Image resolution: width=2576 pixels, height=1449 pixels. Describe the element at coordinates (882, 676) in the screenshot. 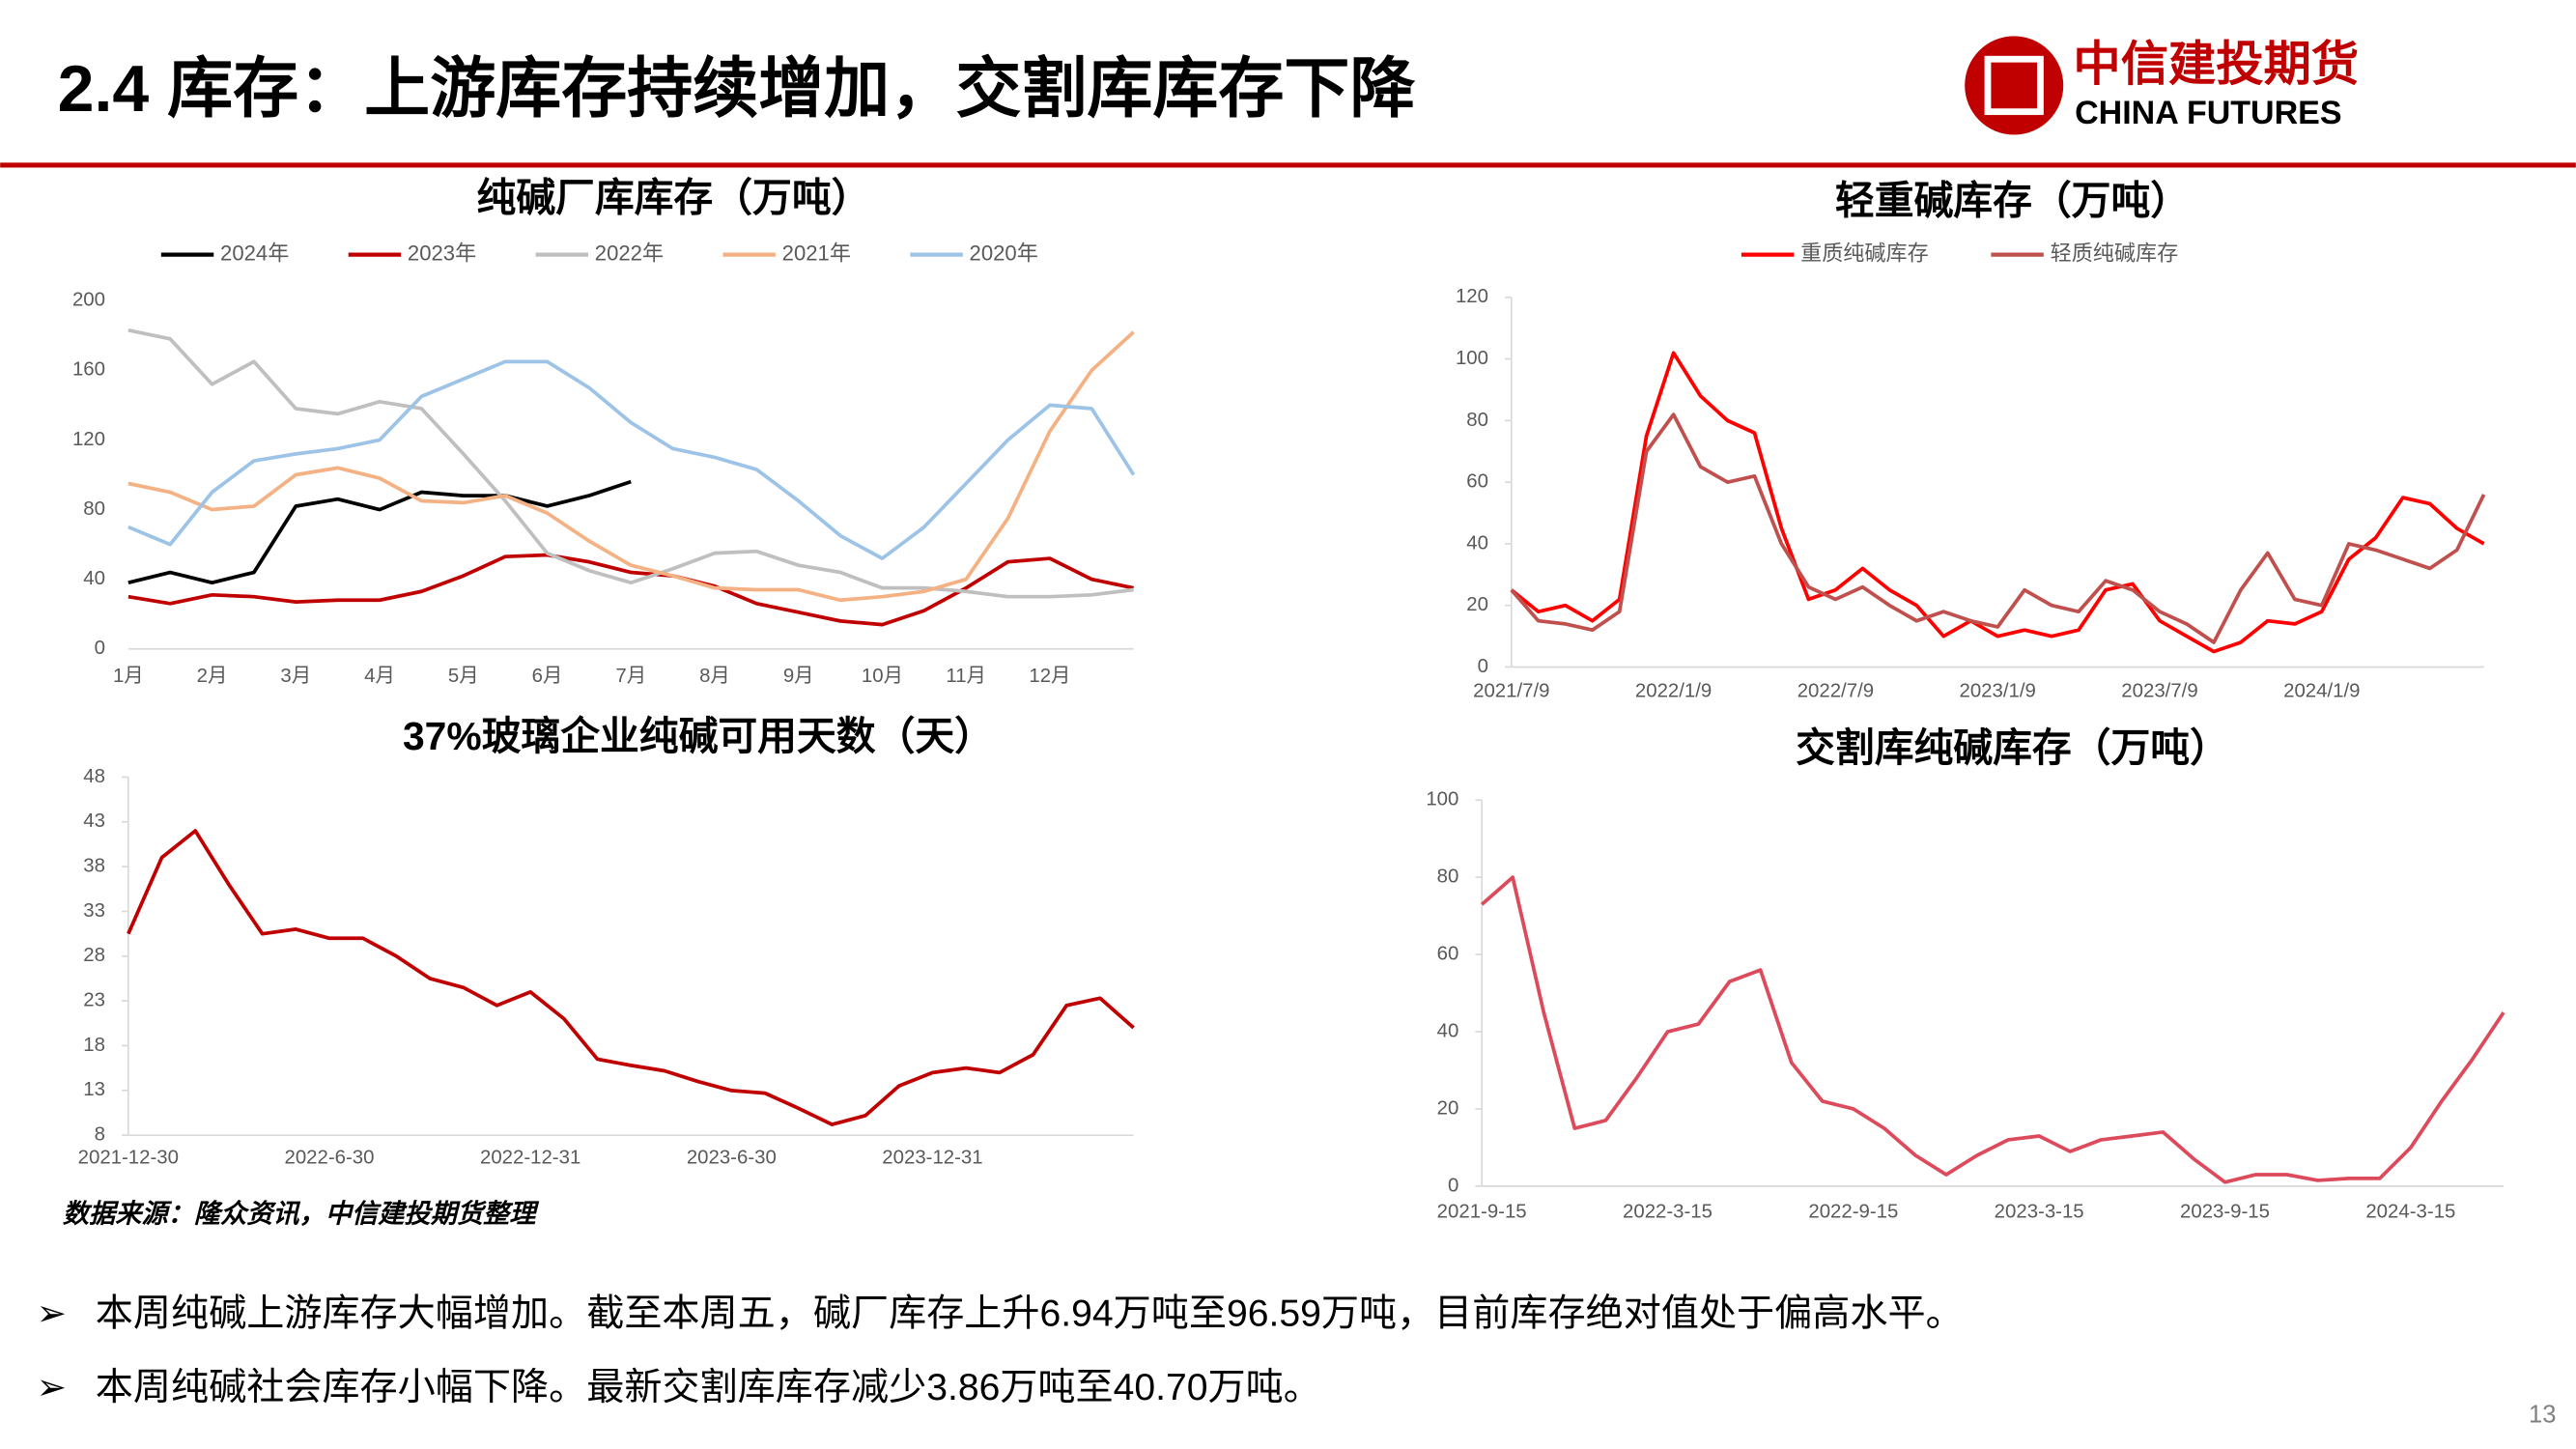

I see `x-tick-label: 10月` at that location.